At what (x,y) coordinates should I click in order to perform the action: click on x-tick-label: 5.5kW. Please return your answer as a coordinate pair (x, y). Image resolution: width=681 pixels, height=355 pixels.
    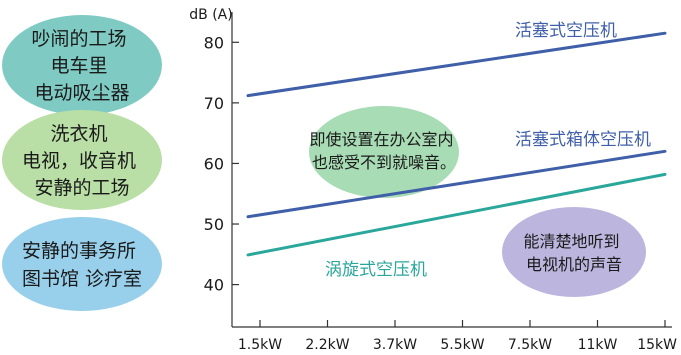
    Looking at the image, I should click on (462, 345).